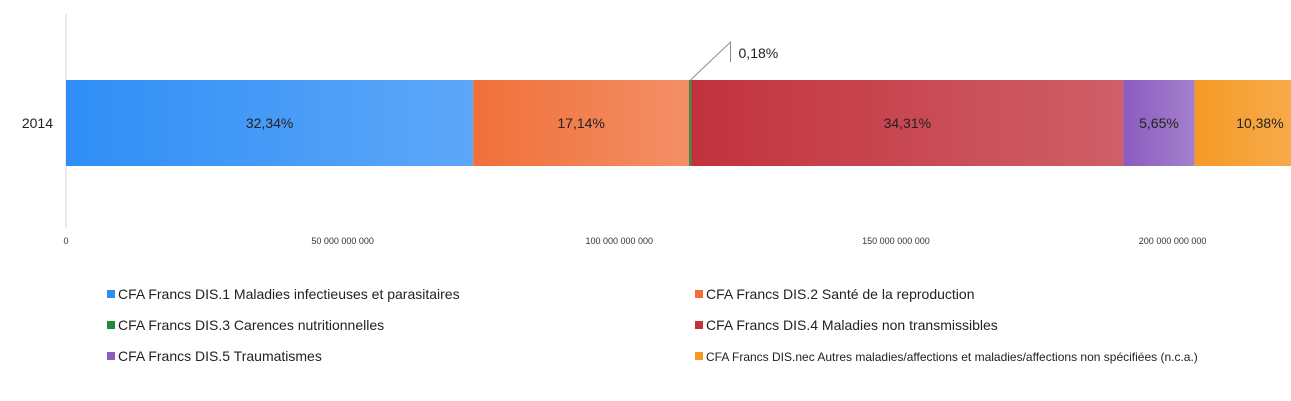 The height and width of the screenshot is (401, 1291). What do you see at coordinates (711, 60) in the screenshot?
I see `leader-line` at bounding box center [711, 60].